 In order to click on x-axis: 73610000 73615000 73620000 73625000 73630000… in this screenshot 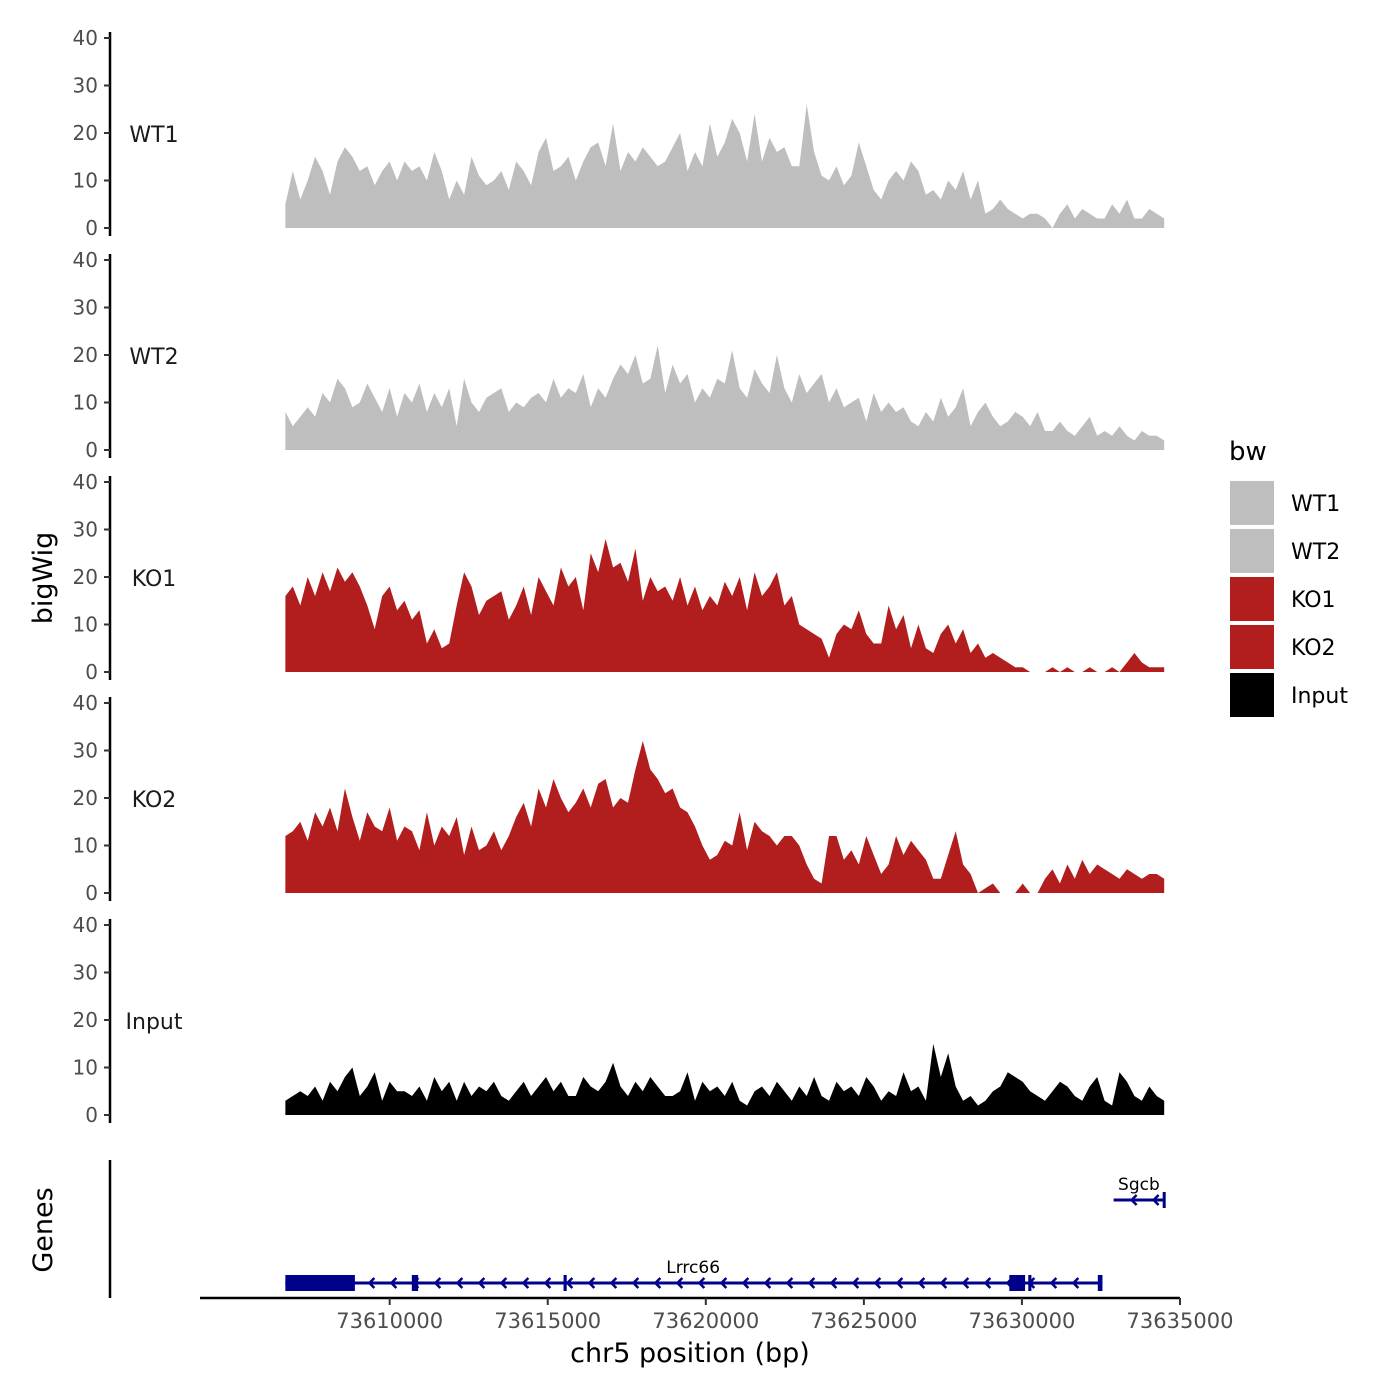, I will do `click(717, 1314)`.